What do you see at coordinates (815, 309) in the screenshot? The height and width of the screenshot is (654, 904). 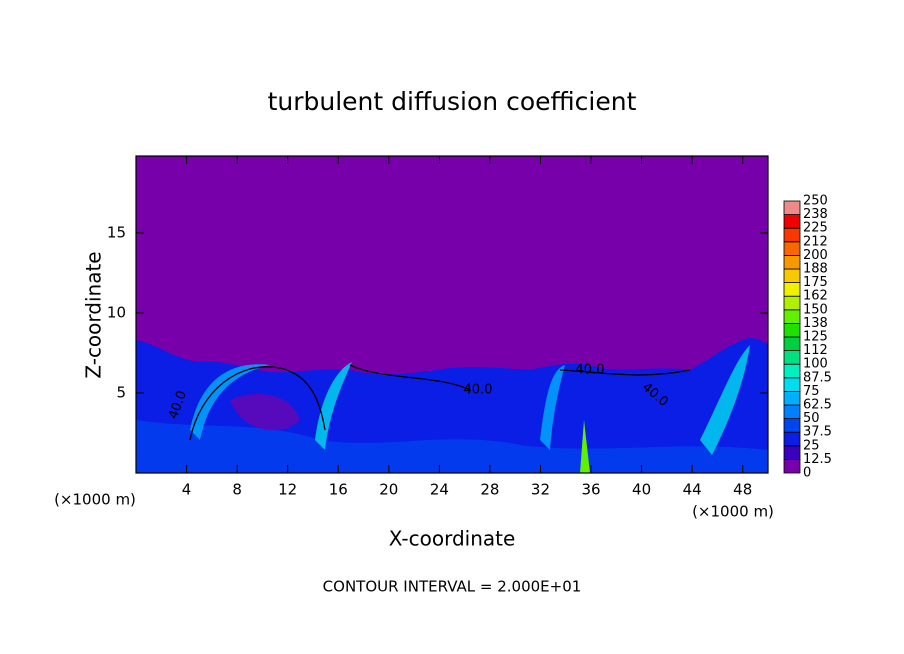 I see `colorbar-label: 150` at bounding box center [815, 309].